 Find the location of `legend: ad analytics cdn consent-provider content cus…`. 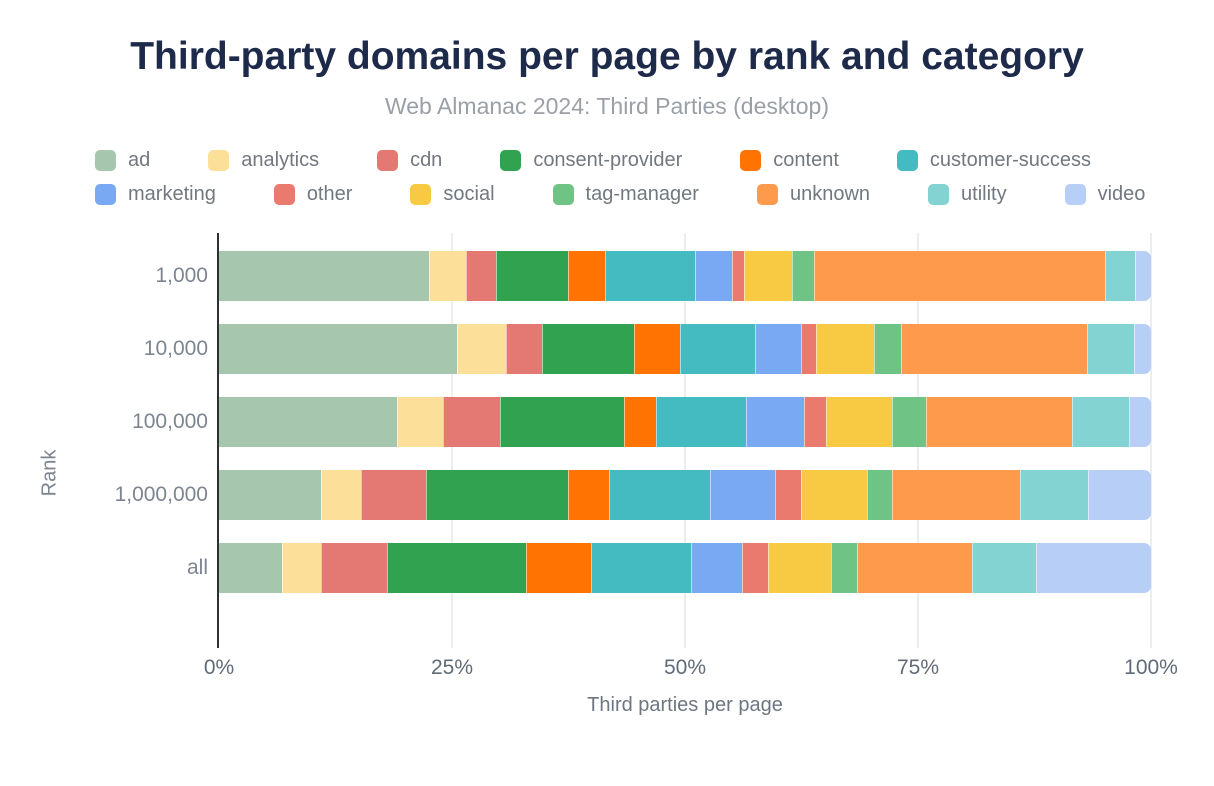

legend: ad analytics cdn consent-provider content cus… is located at coordinates (607, 177).